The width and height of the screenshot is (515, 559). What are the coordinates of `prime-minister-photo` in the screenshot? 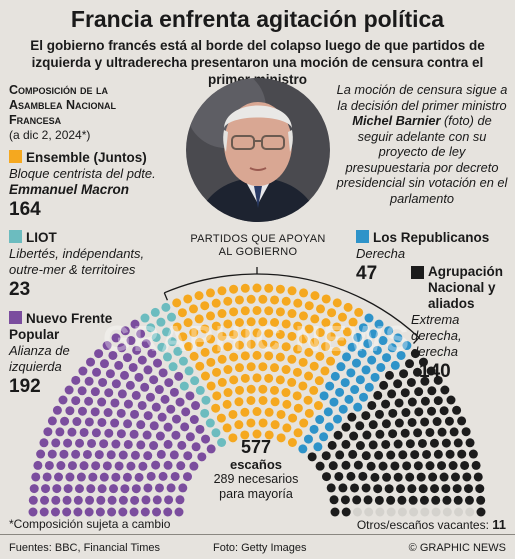 It's located at (258, 150).